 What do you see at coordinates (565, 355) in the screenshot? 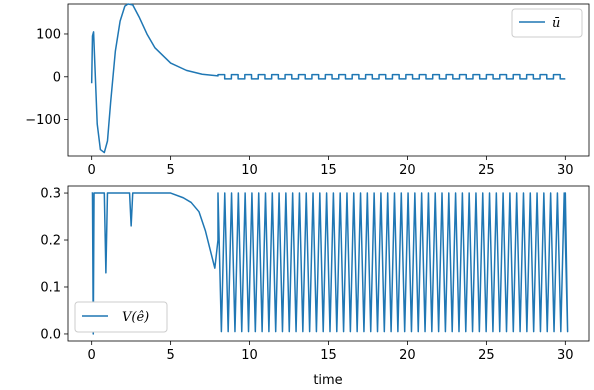
I see `bottom-x-tick-label: 30` at bounding box center [565, 355].